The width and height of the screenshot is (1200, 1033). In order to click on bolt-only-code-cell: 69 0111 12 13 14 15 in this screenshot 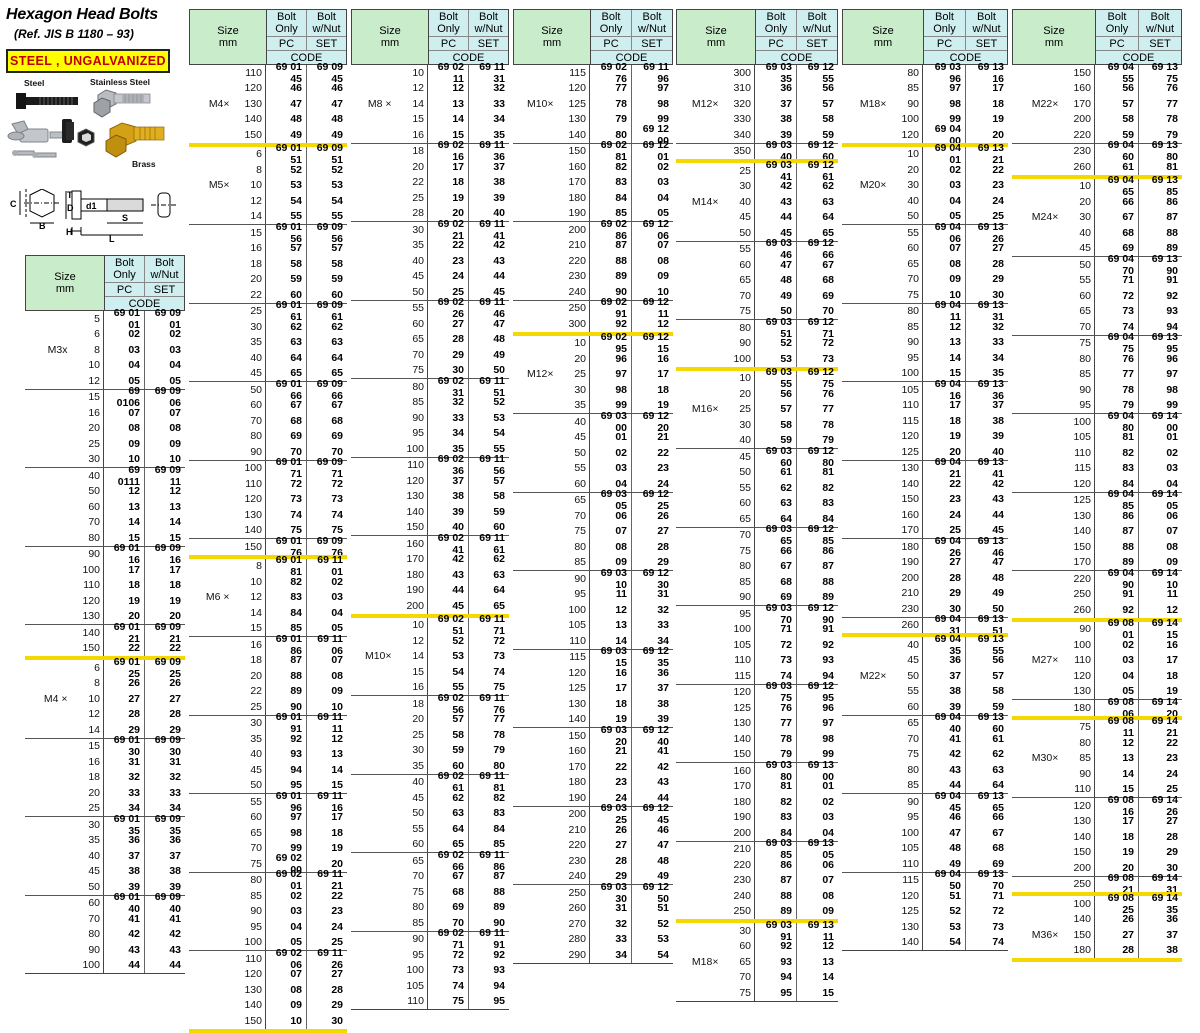, I will do `click(124, 505)`.